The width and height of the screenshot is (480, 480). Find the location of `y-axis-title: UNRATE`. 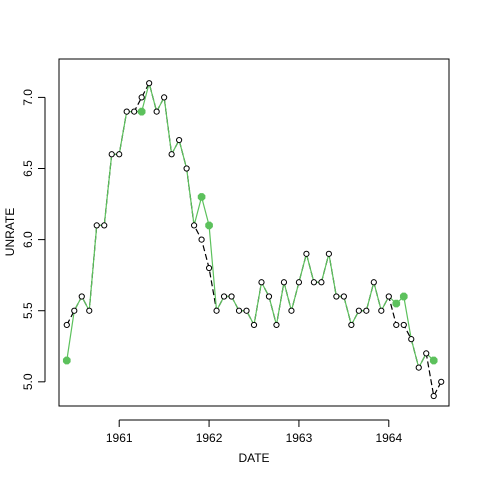

y-axis-title: UNRATE is located at coordinates (10, 232).